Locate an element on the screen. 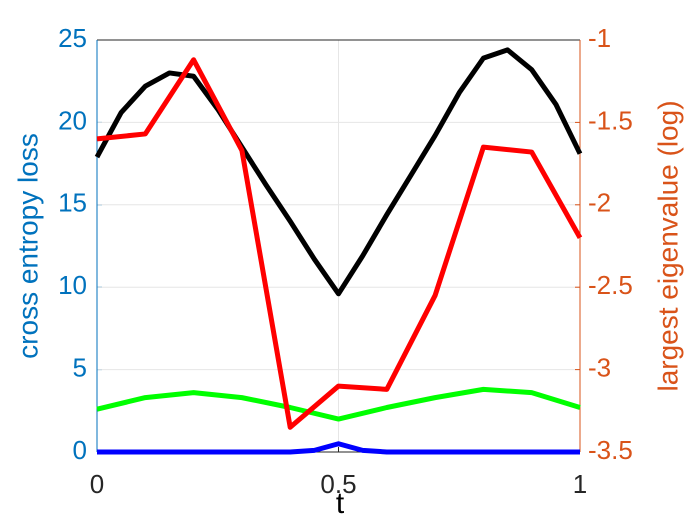 This screenshot has height=530, width=700. y-tick-label: 20 is located at coordinates (72, 120).